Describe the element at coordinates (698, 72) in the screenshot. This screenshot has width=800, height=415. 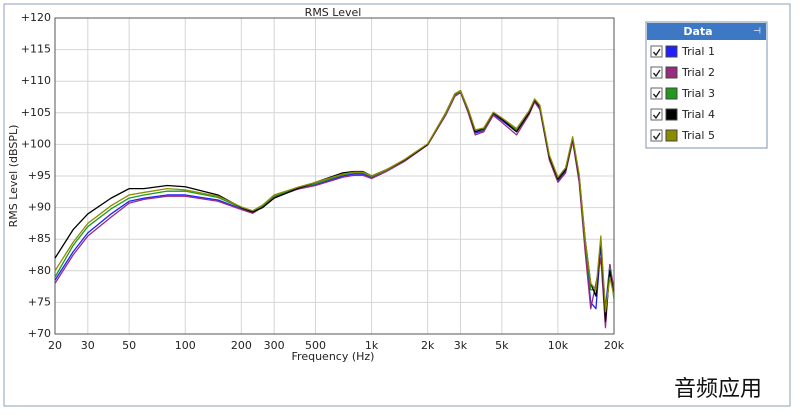
I see `legend-label: Trial 2` at that location.